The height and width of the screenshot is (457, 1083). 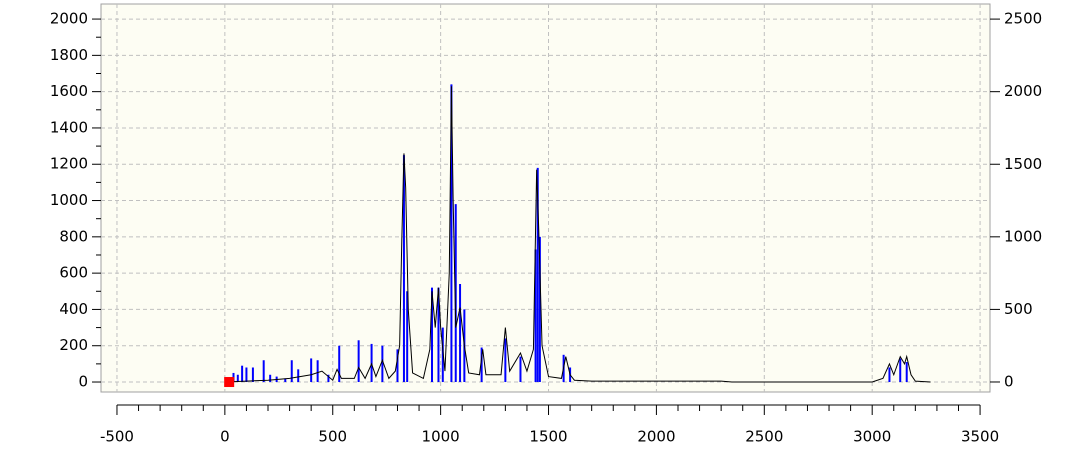 I want to click on y2-tick-label: 500, so click(x=1018, y=309).